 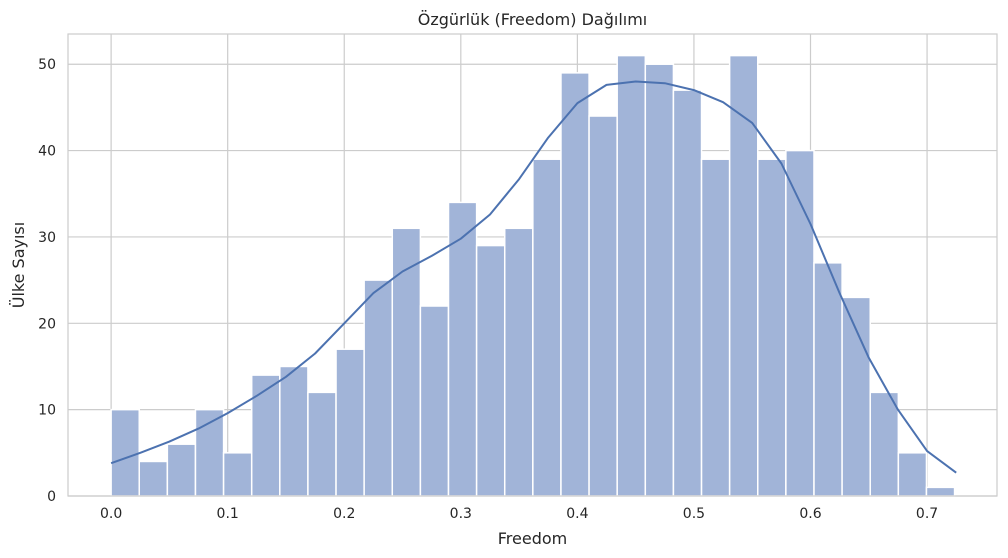 What do you see at coordinates (810, 514) in the screenshot?
I see `x-tick-label: 0.6` at bounding box center [810, 514].